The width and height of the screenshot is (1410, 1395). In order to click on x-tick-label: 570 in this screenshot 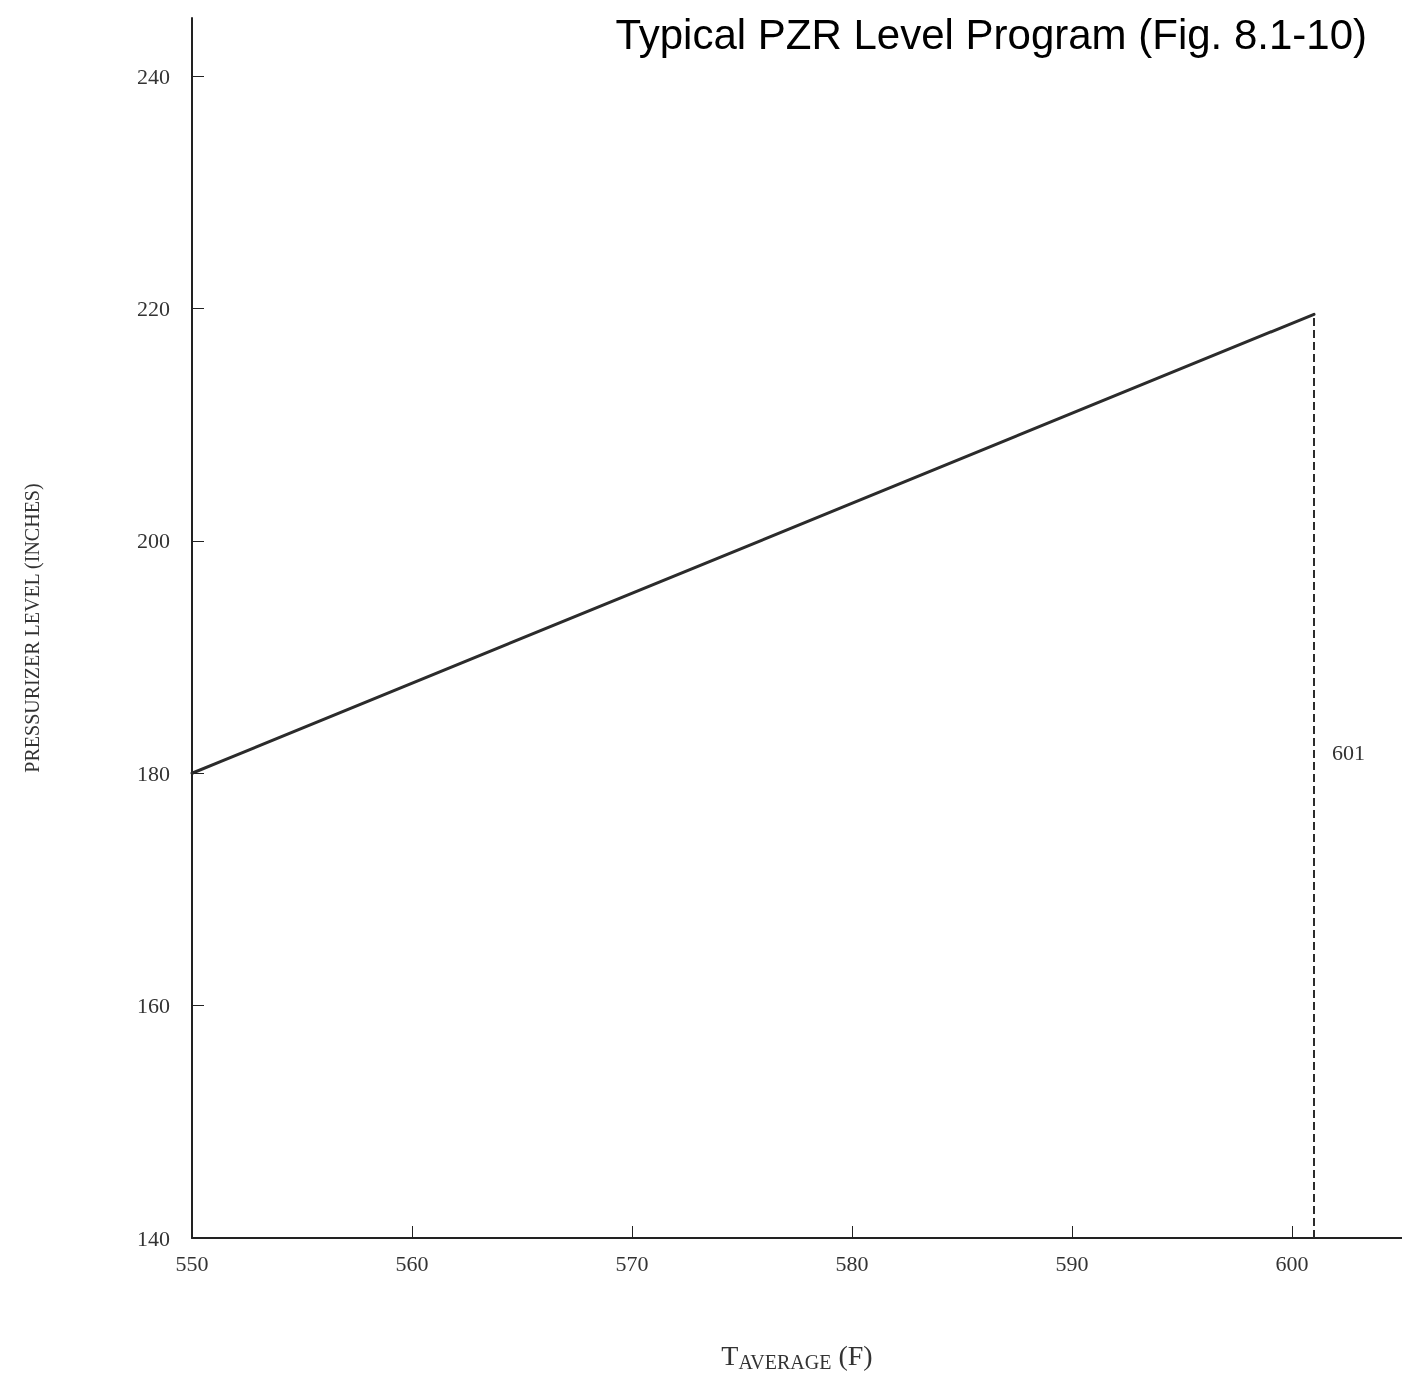, I will do `click(632, 1263)`.